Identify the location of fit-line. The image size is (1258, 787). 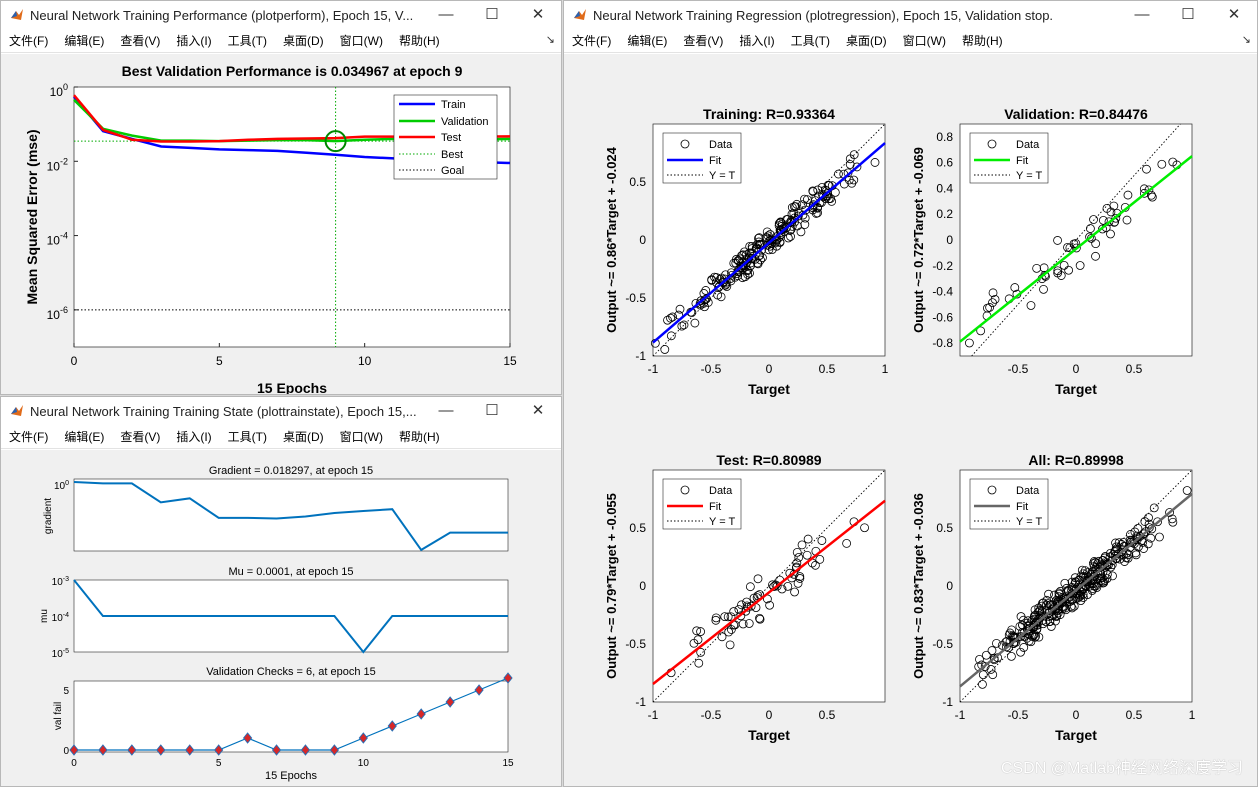
(1076, 249).